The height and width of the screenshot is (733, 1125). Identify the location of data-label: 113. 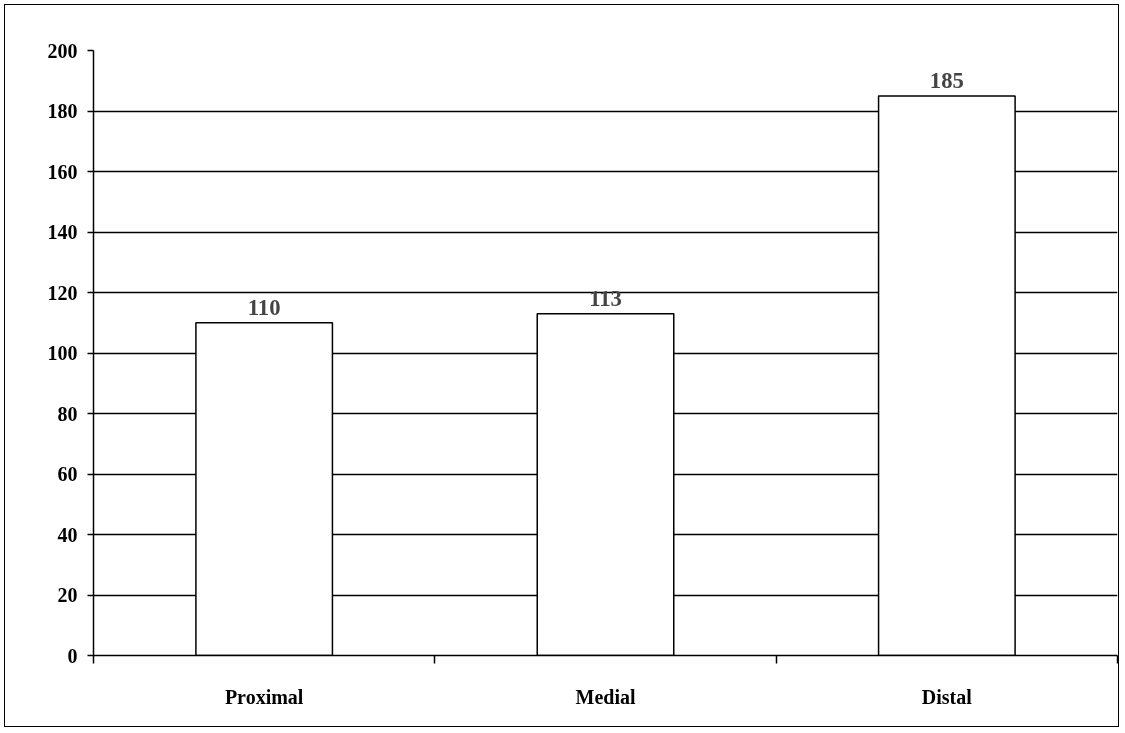
(605, 298).